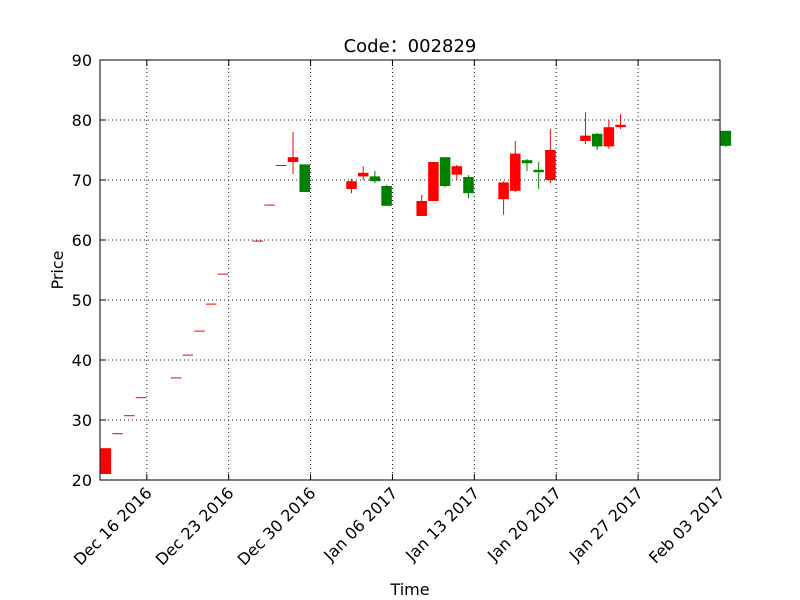  I want to click on chart-title: Code：002829, so click(410, 46).